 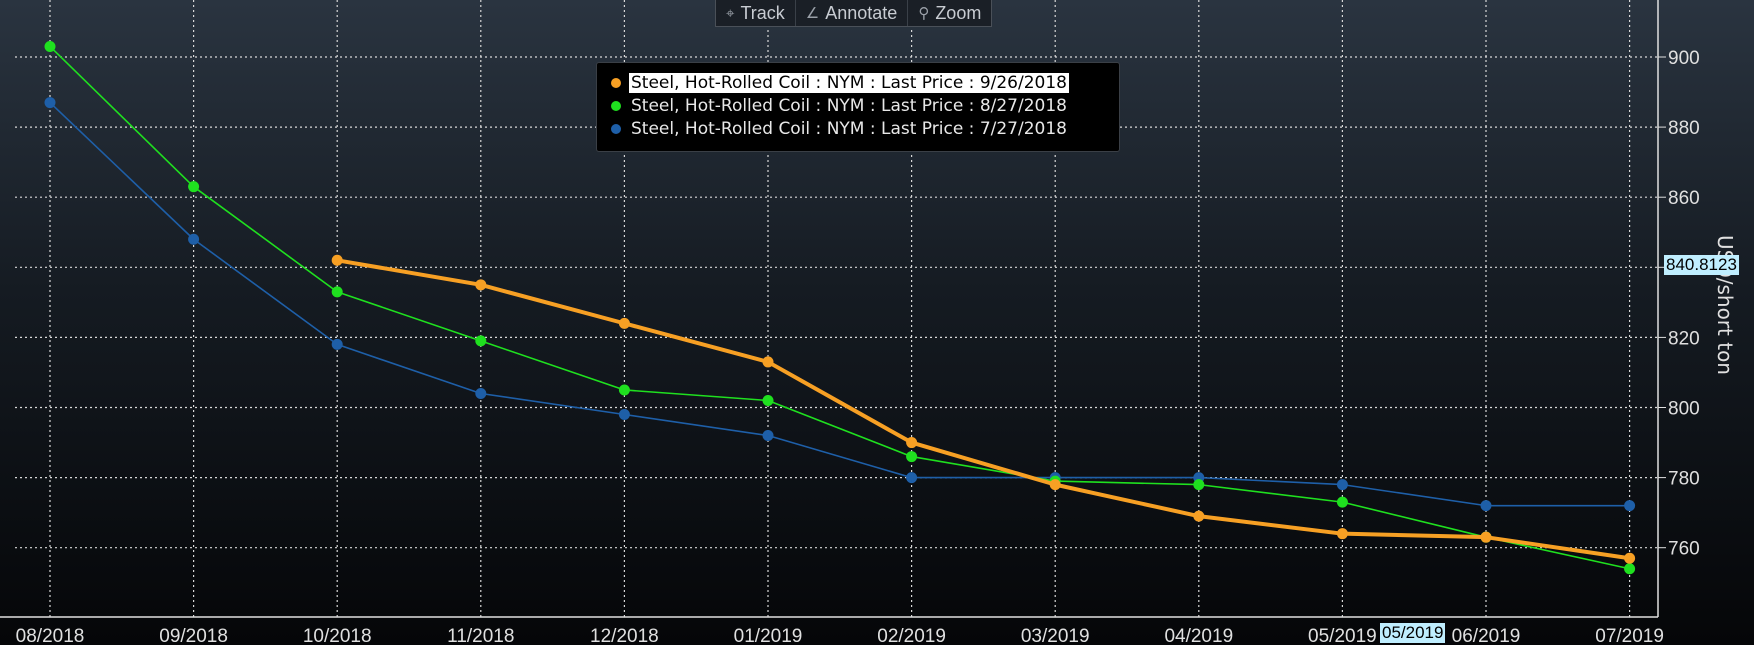 I want to click on y-tick-label: 780, so click(x=1684, y=479).